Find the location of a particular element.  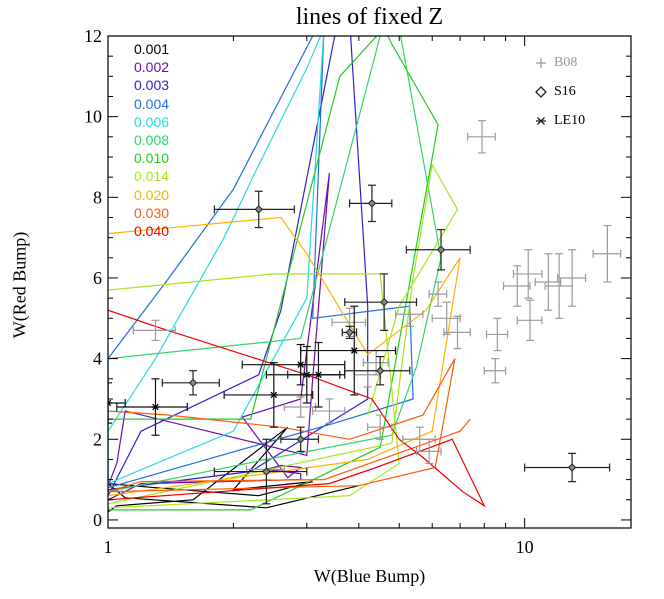

x-tick-label-10: 10 is located at coordinates (525, 547).